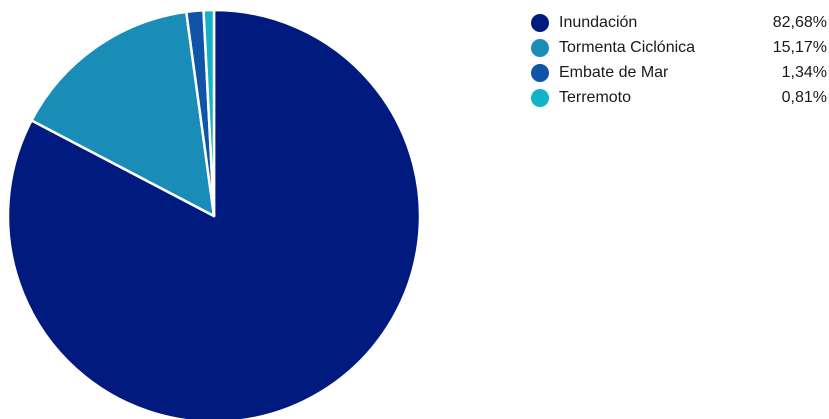  What do you see at coordinates (540, 47) in the screenshot?
I see `legend-swatch-tormenta-ciclonica` at bounding box center [540, 47].